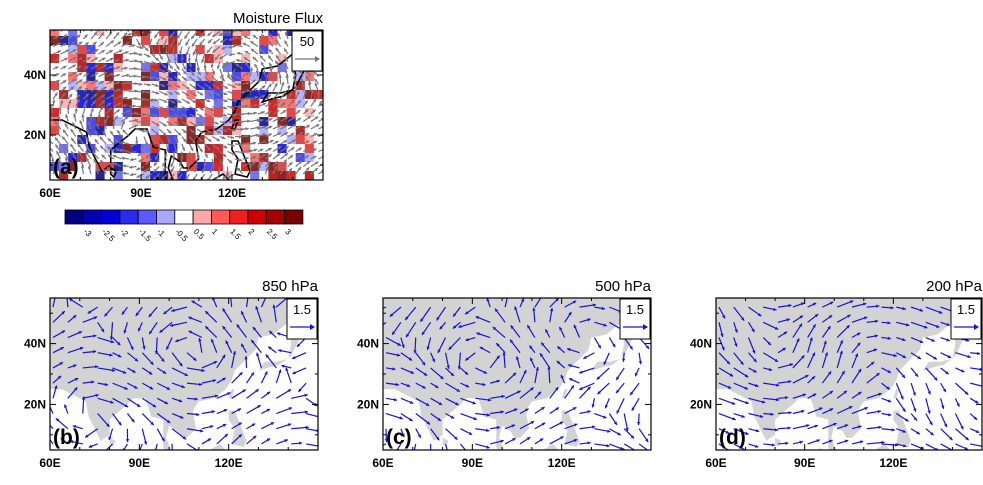 This screenshot has height=485, width=983. I want to click on colorbar-label: -2, so click(124, 233).